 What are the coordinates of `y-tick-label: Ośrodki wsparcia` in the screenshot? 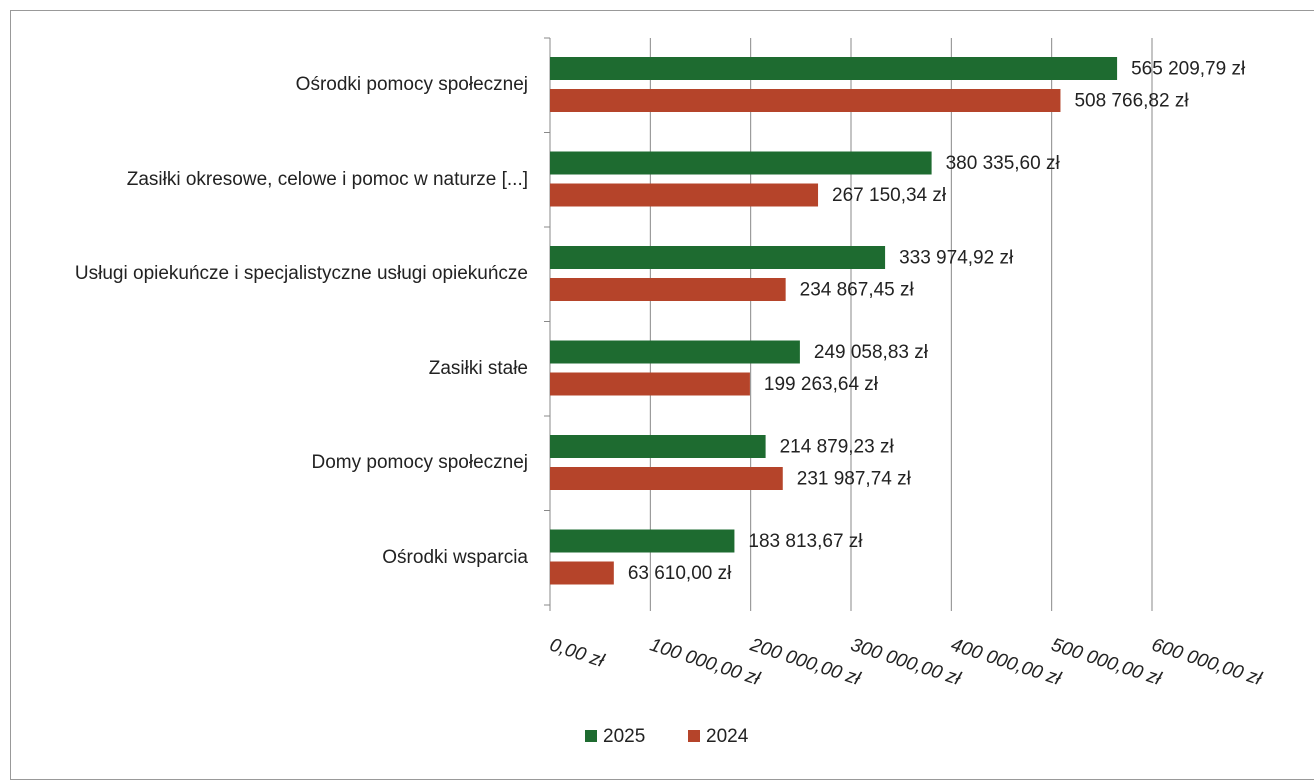 It's located at (455, 557).